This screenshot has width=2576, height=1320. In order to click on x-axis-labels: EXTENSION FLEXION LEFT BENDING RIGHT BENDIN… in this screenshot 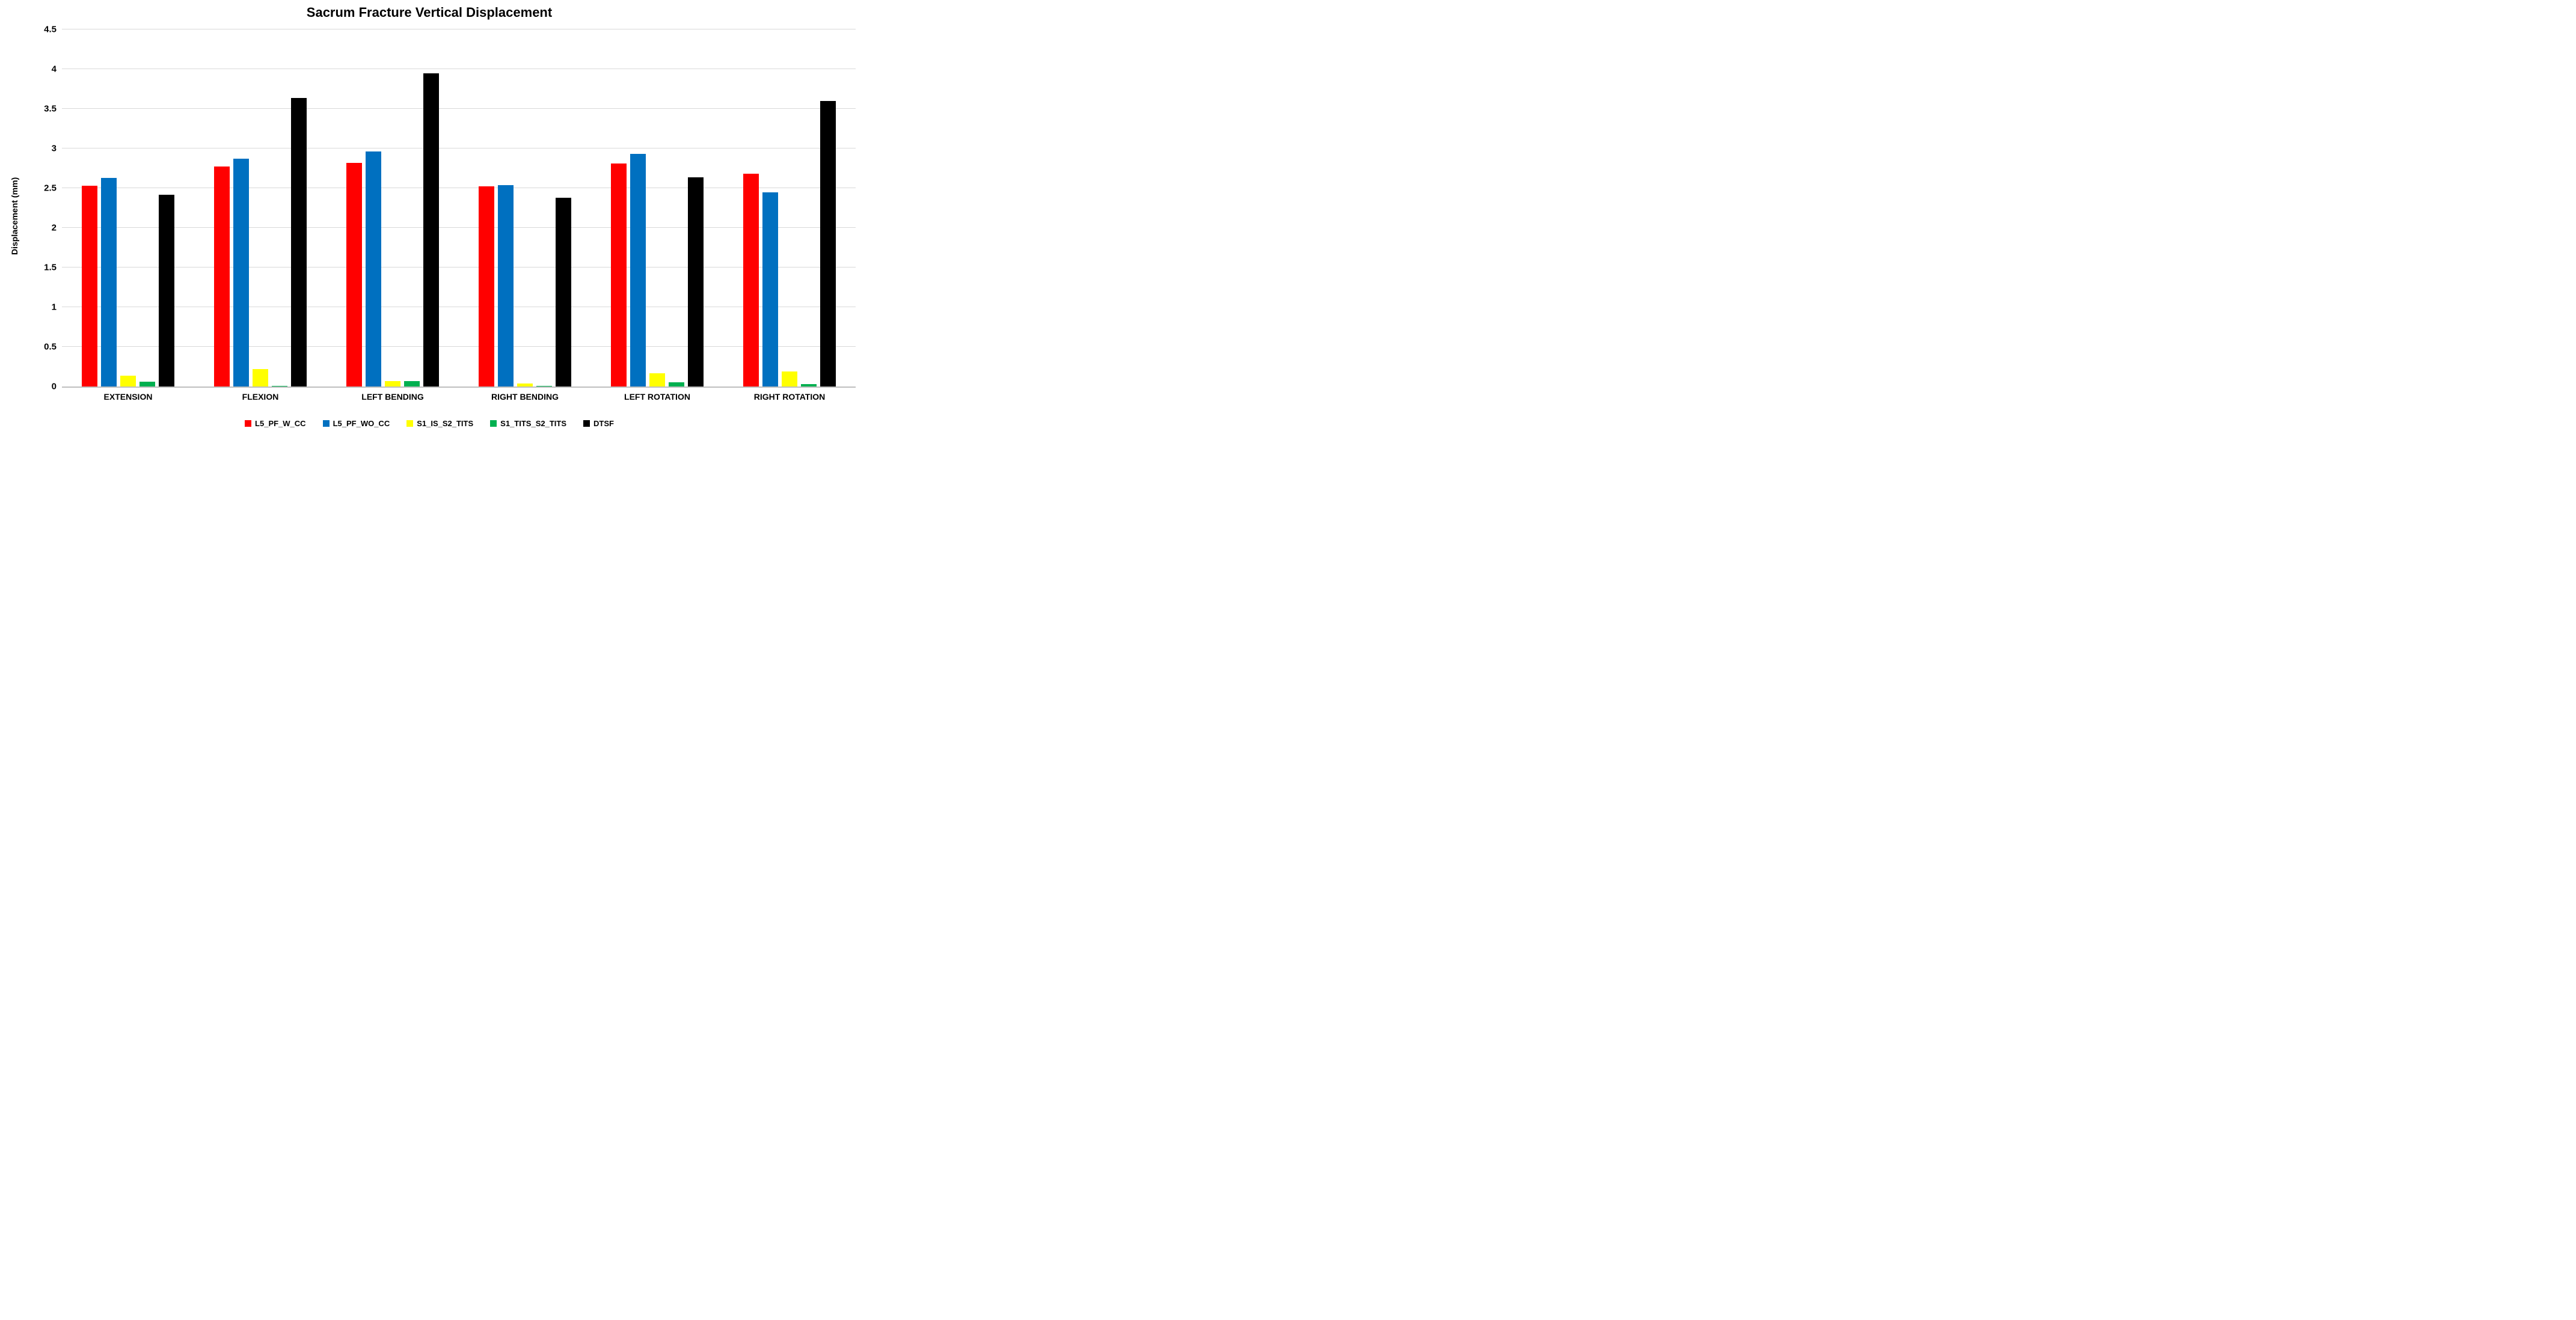, I will do `click(459, 397)`.